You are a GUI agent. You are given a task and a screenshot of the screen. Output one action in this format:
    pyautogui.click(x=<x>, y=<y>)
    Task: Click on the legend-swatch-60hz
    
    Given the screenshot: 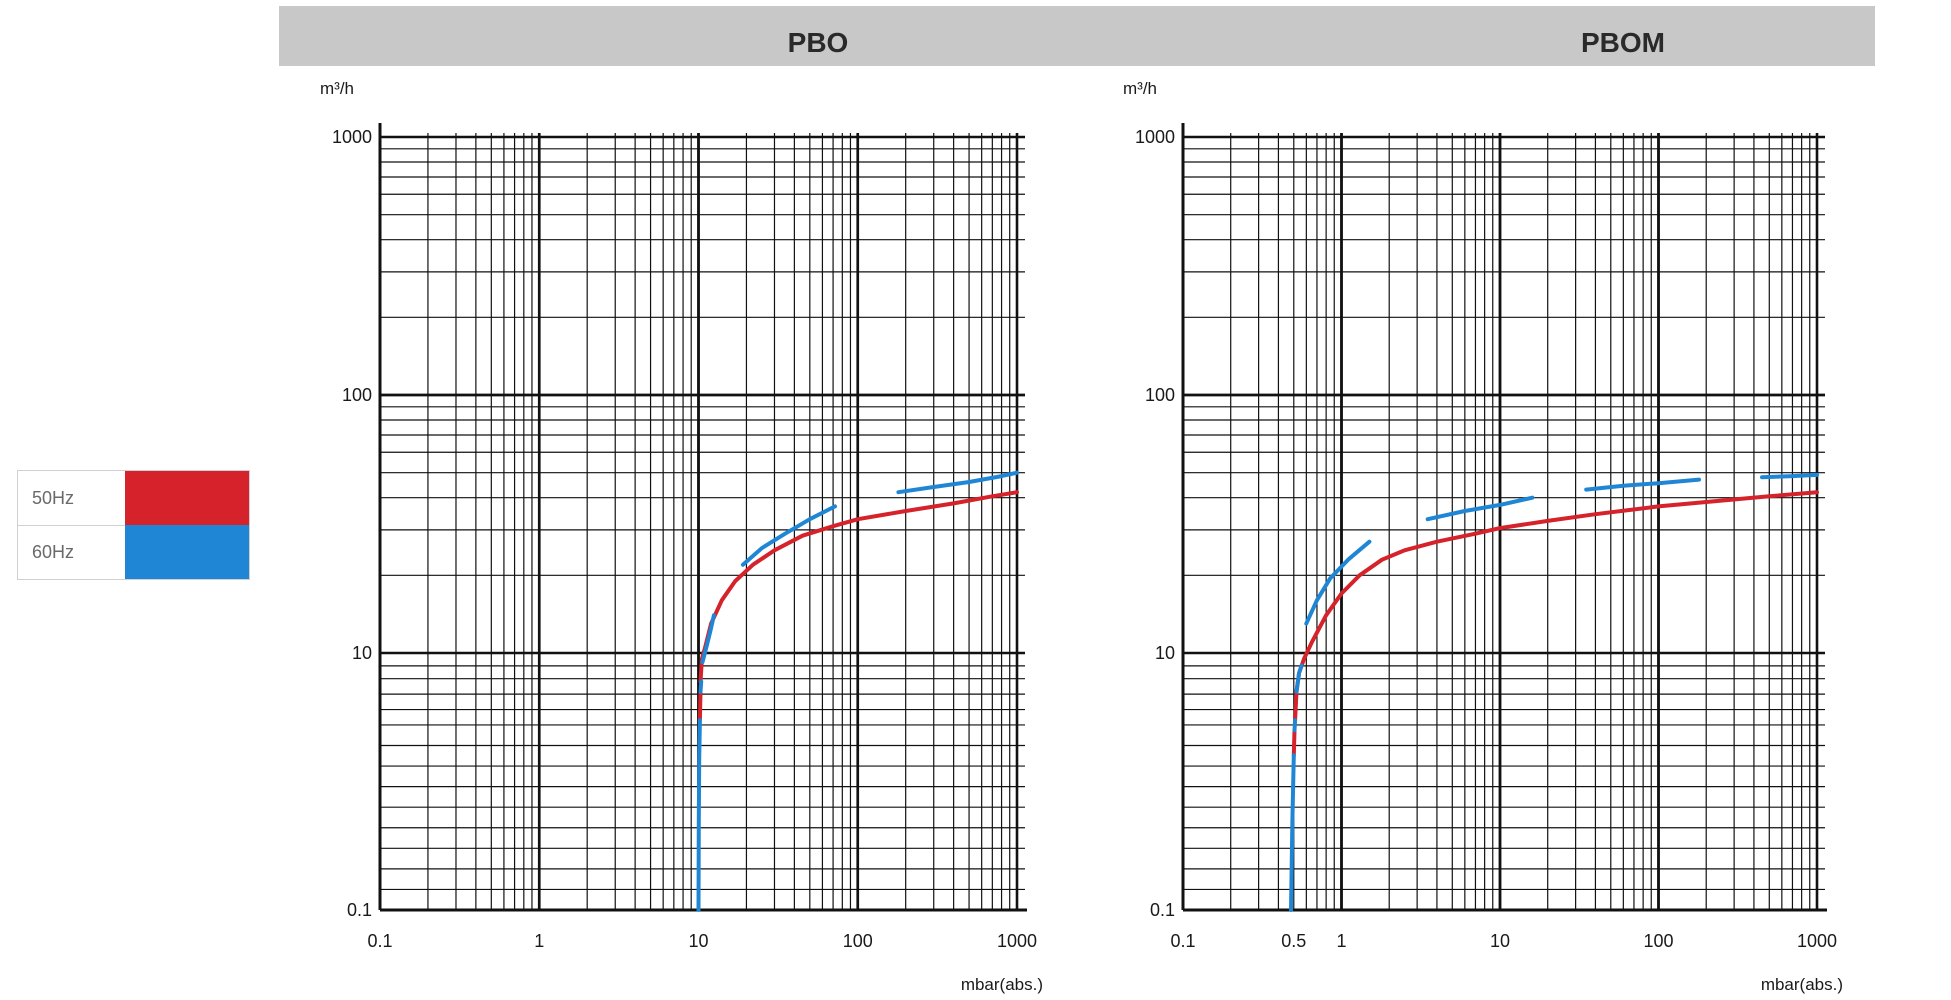 What is the action you would take?
    pyautogui.click(x=187, y=552)
    